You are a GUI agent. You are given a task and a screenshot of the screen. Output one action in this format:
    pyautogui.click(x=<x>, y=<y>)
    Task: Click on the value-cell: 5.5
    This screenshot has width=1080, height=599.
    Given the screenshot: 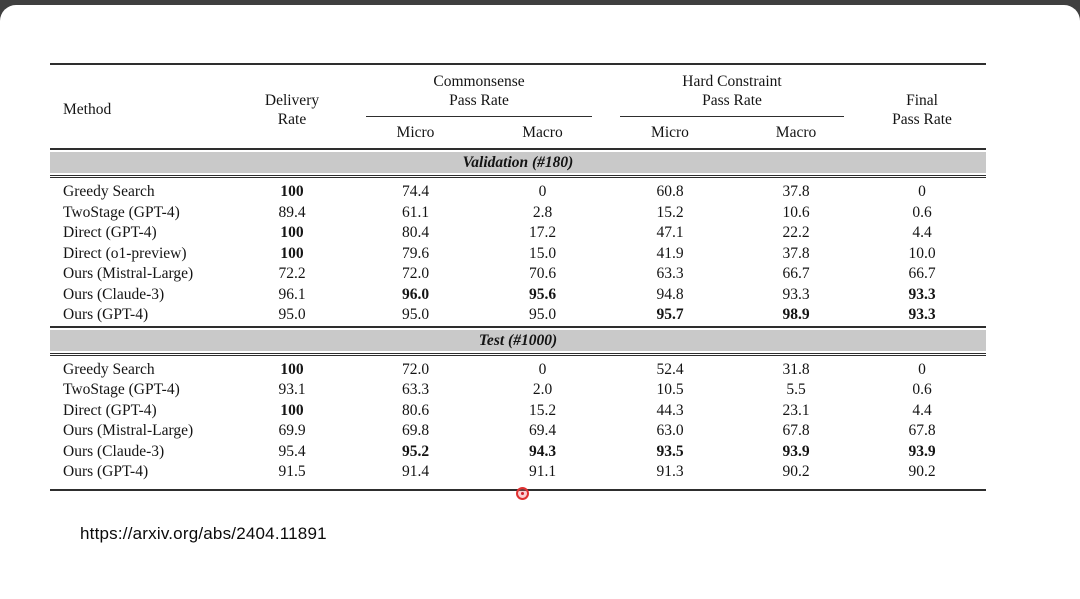 What is the action you would take?
    pyautogui.click(x=796, y=389)
    